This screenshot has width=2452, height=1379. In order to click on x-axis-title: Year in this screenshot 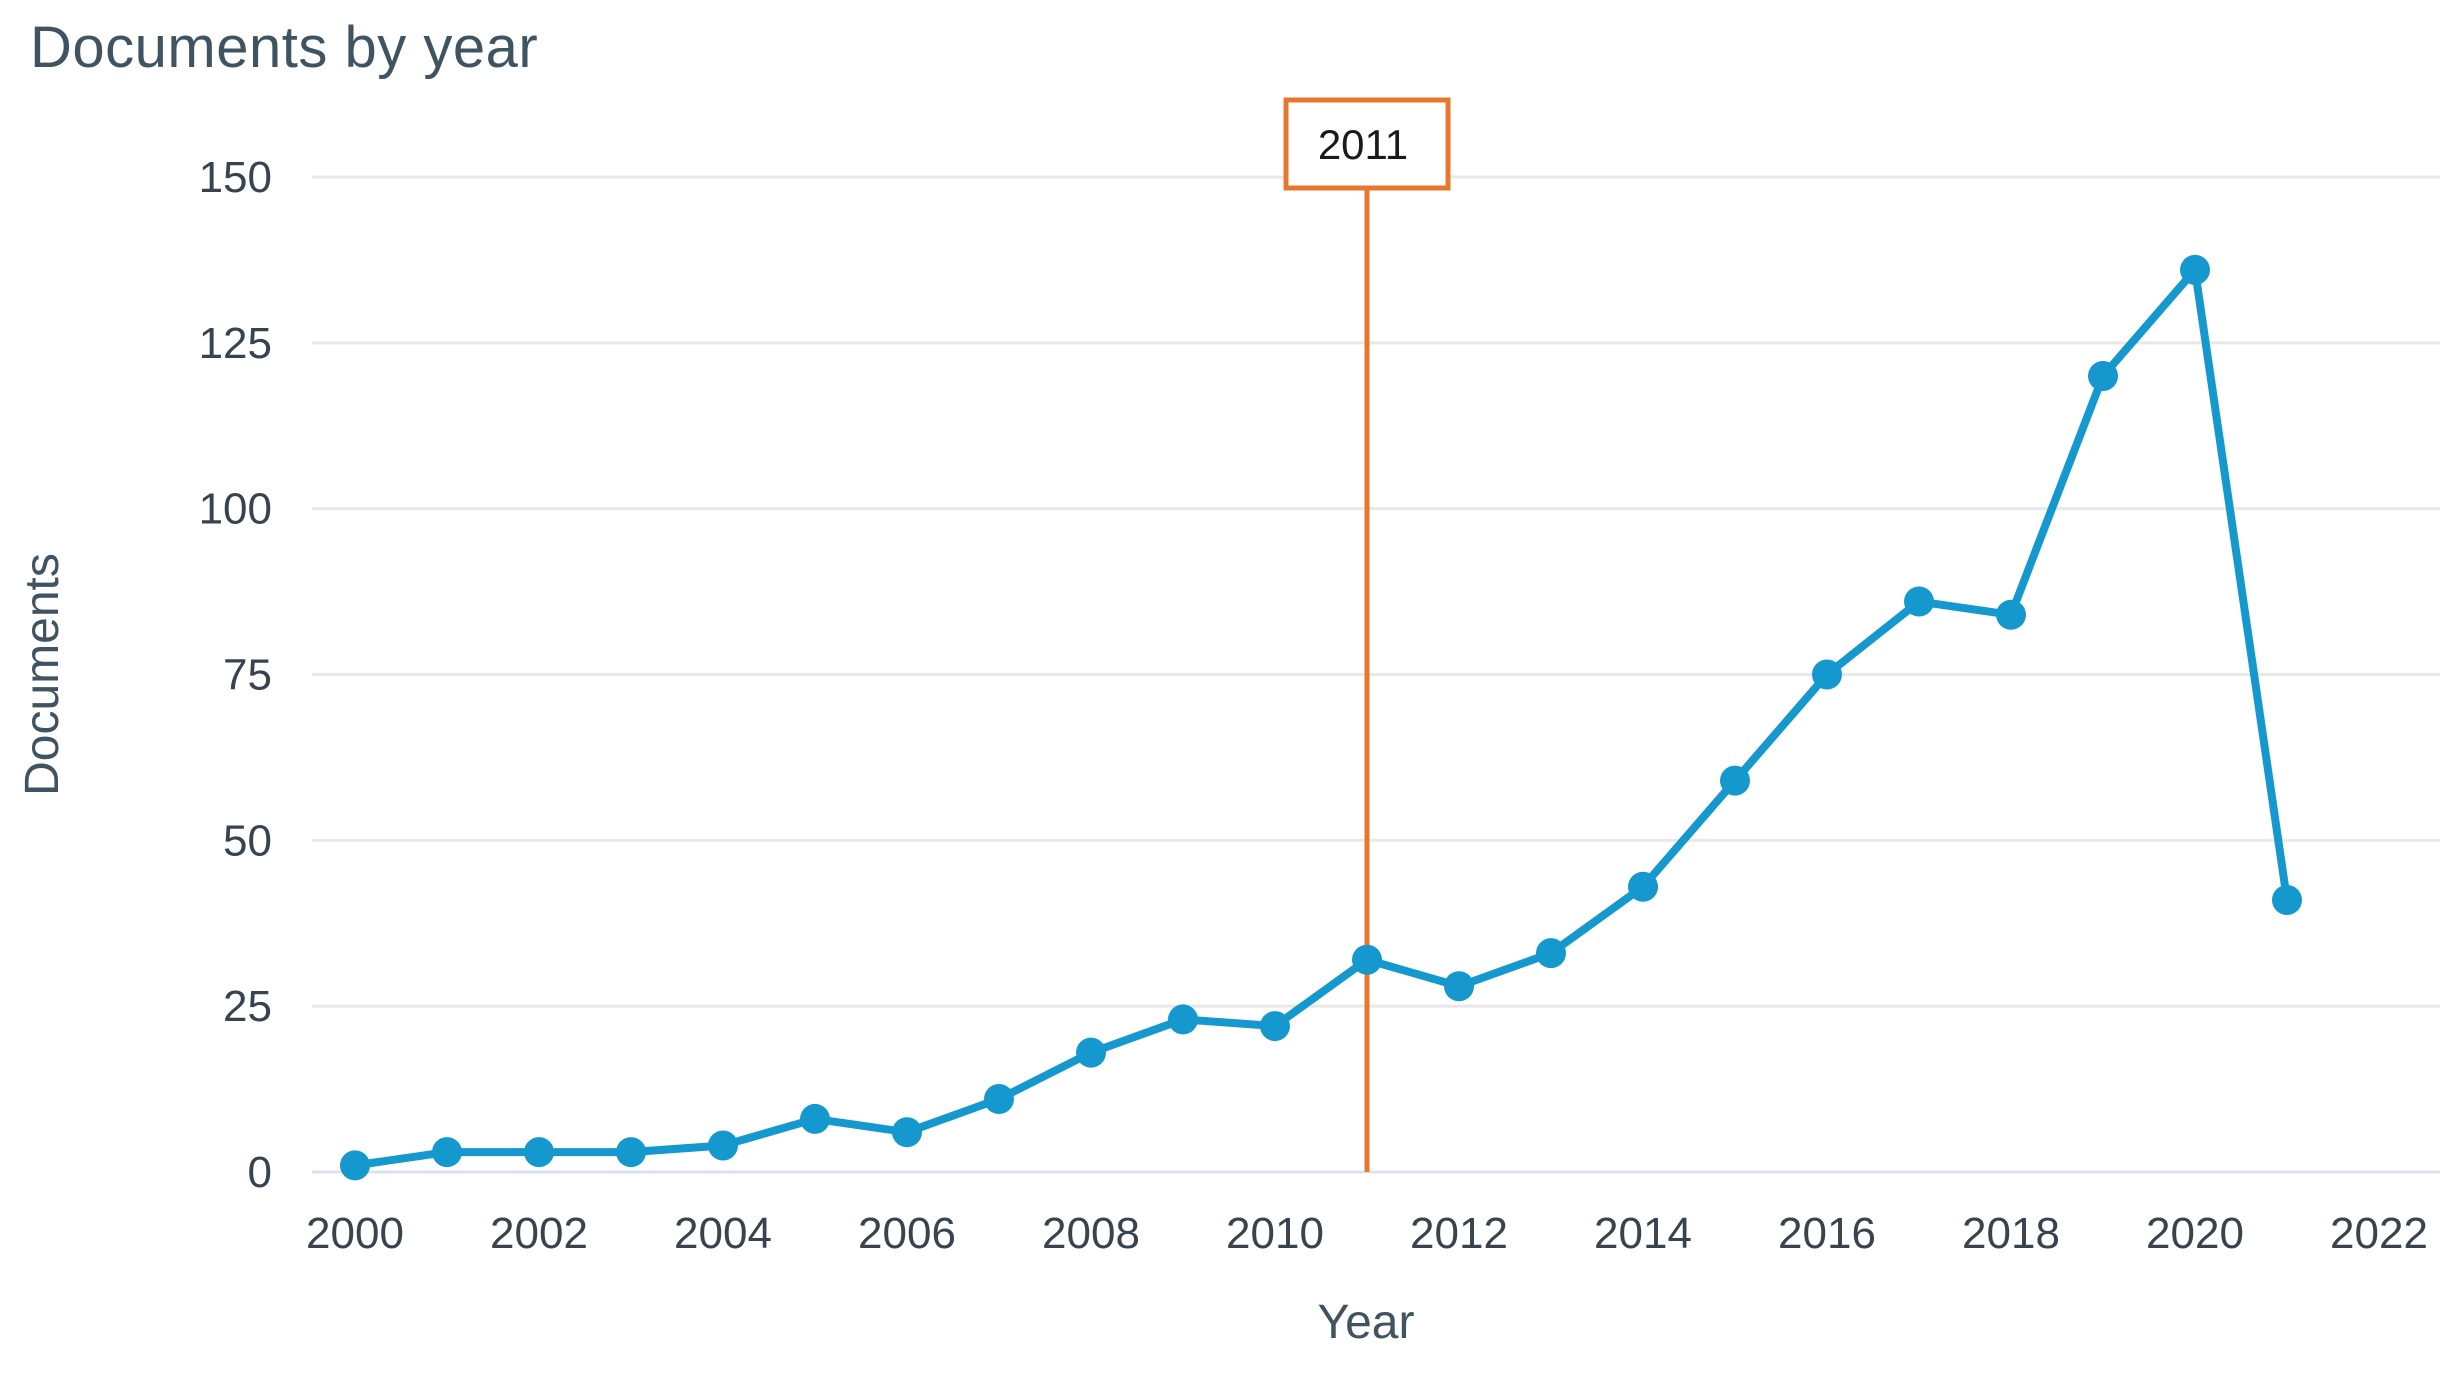, I will do `click(1366, 1322)`.